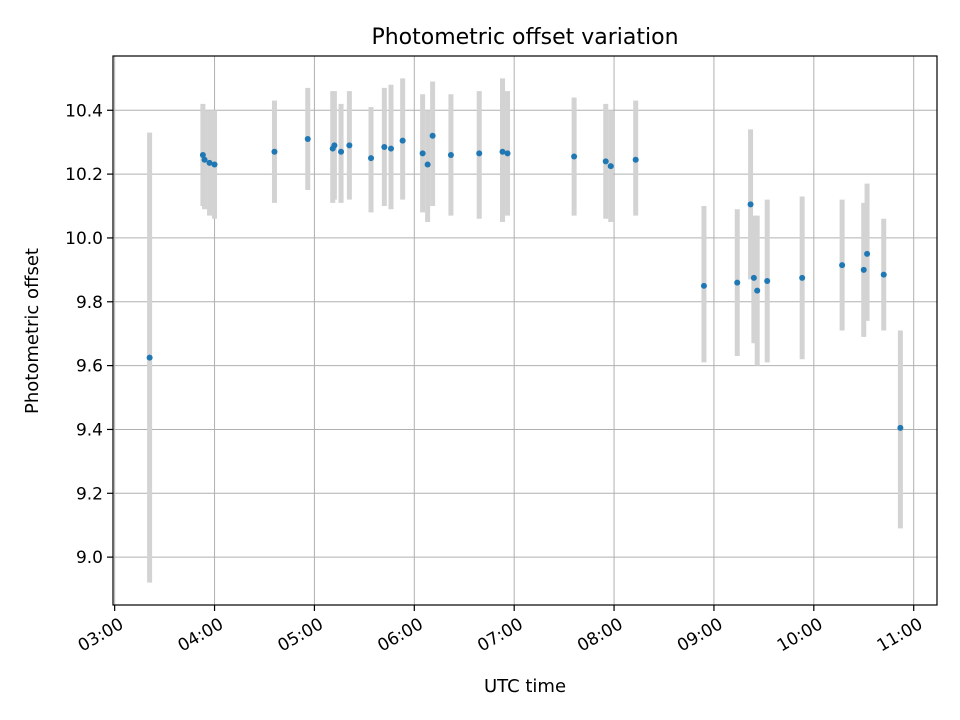  I want to click on y-axis: 9.0 9.2 9.4 9.6 9.8 10.0 10.2 10.4, so click(89, 334).